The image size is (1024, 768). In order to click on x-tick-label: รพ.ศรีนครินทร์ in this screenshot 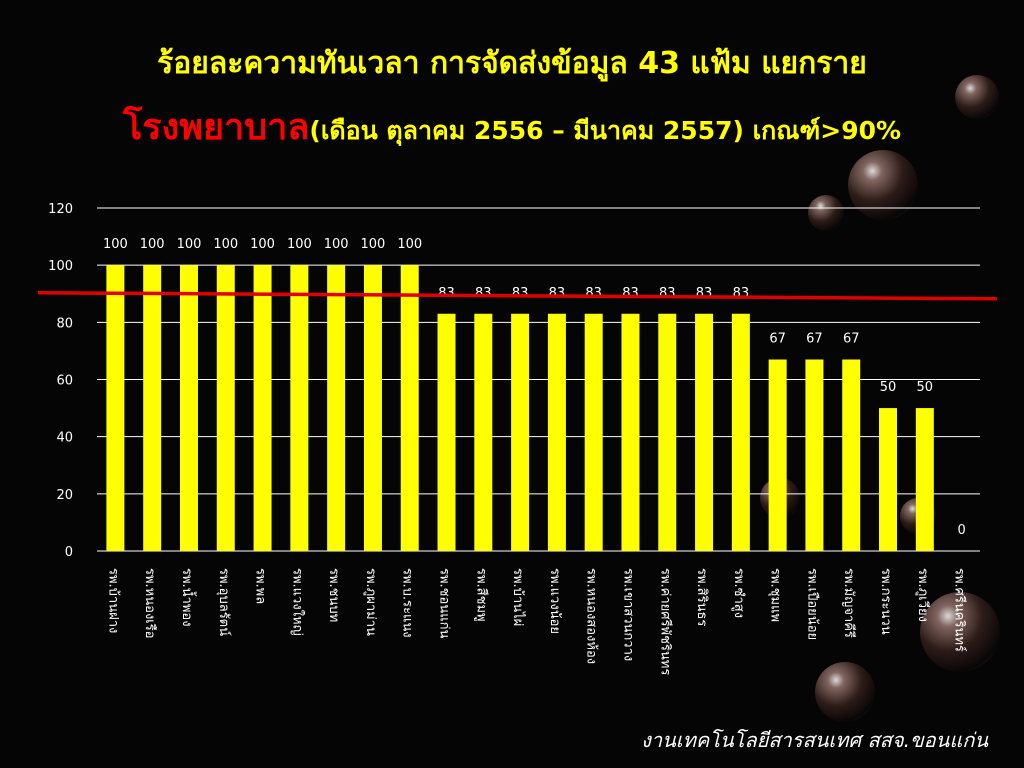, I will do `click(960, 610)`.